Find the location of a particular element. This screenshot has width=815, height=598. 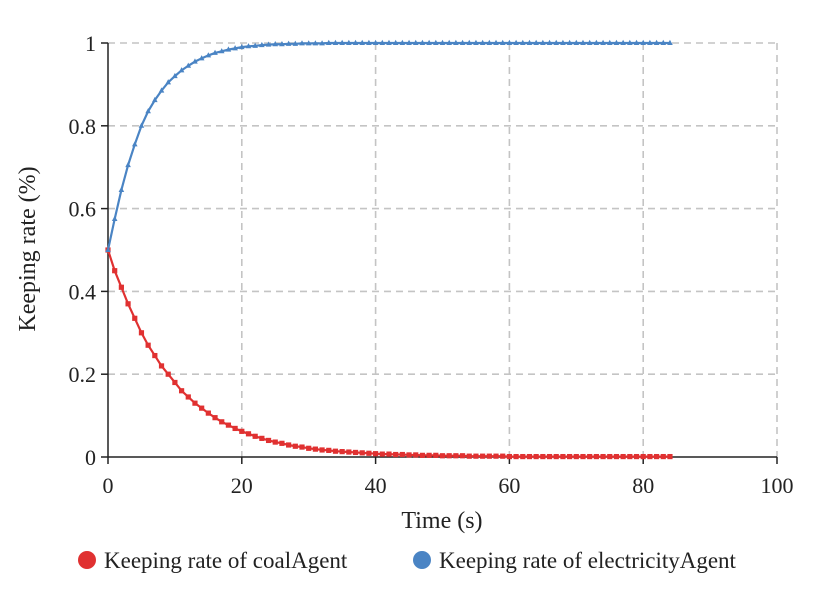

x-tick-label: 100 is located at coordinates (777, 485).